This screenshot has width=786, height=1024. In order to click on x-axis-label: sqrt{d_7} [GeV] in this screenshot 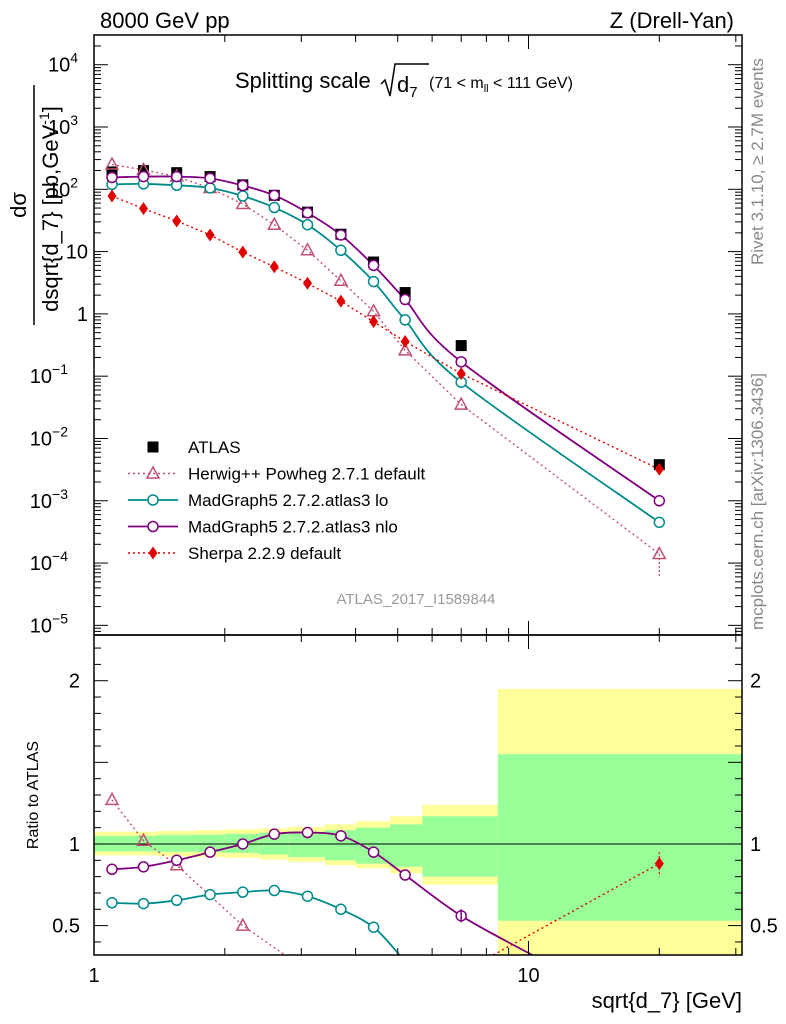, I will do `click(667, 1000)`.